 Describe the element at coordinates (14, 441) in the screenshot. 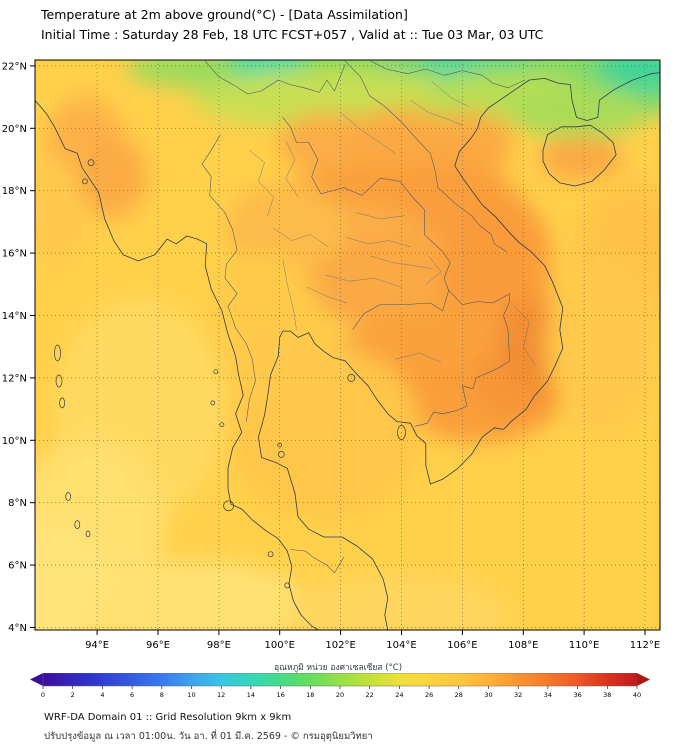

I see `lat-tick-label: 10°N` at that location.